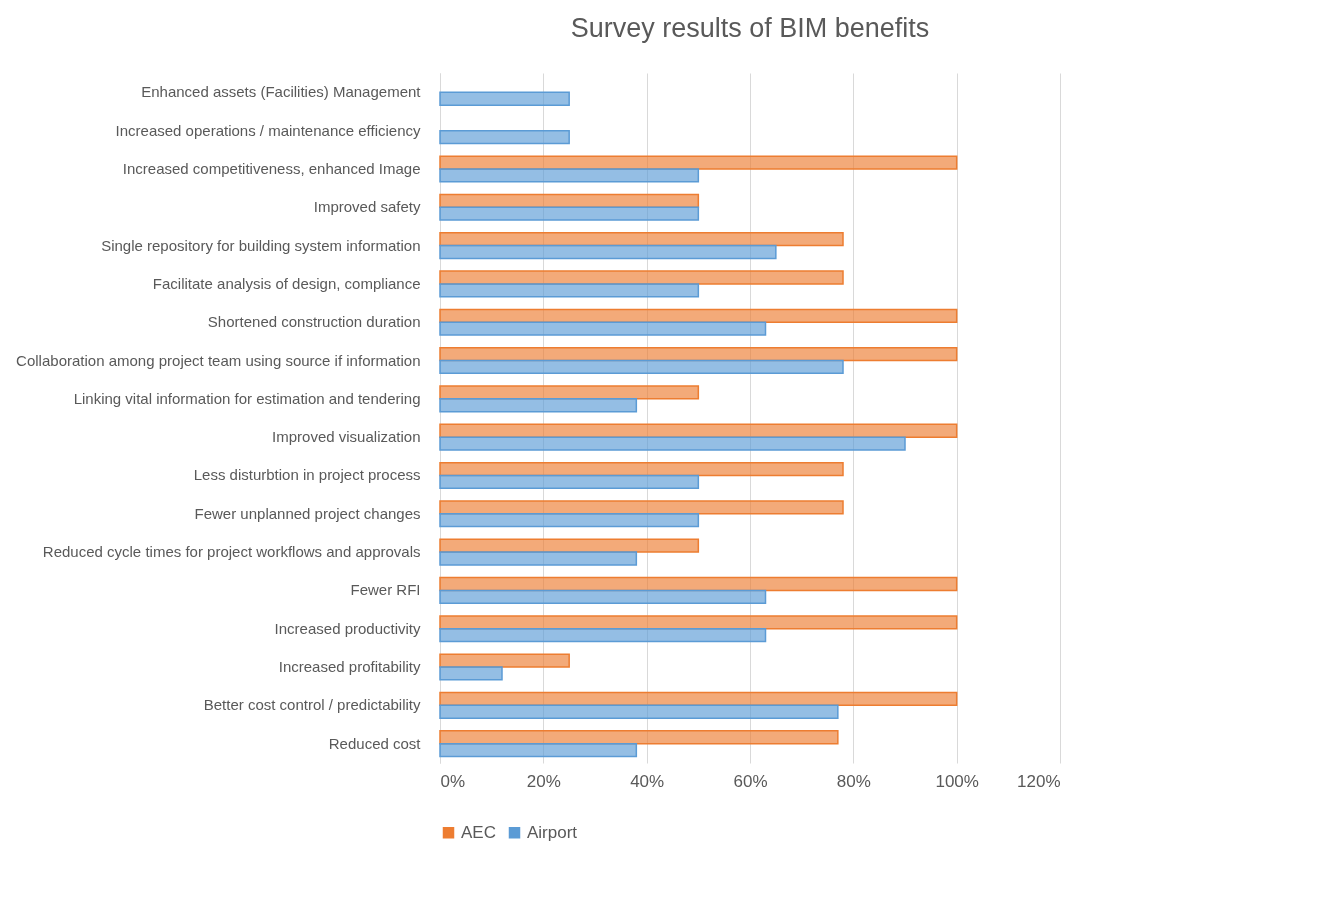  Describe the element at coordinates (347, 628) in the screenshot. I see `y-tick-label: Increased productivity` at that location.